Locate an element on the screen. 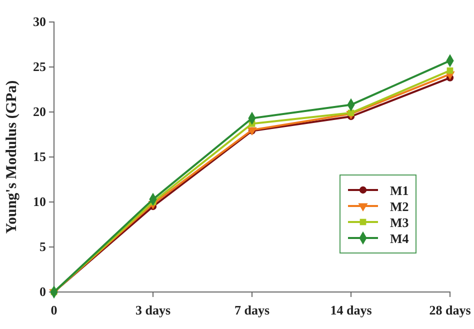 This screenshot has height=329, width=474. x-tick-label: 14 days is located at coordinates (351, 310).